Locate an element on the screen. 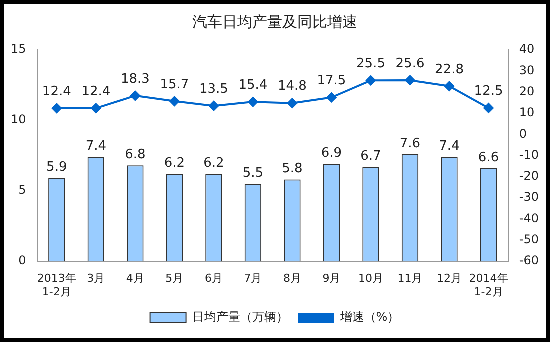  legend-label: 日均产量（万辆） is located at coordinates (240, 317).